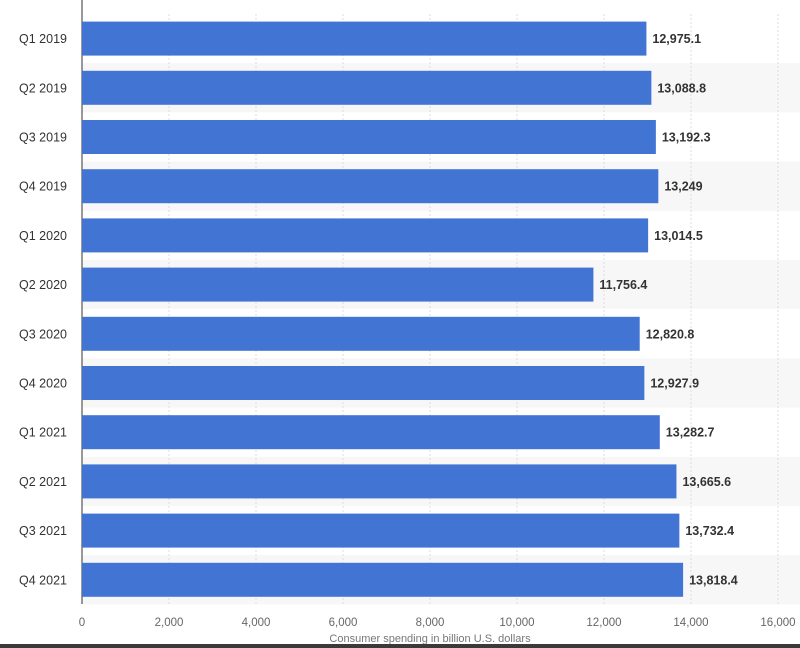  What do you see at coordinates (430, 623) in the screenshot?
I see `x-tick-label: 8,000` at bounding box center [430, 623].